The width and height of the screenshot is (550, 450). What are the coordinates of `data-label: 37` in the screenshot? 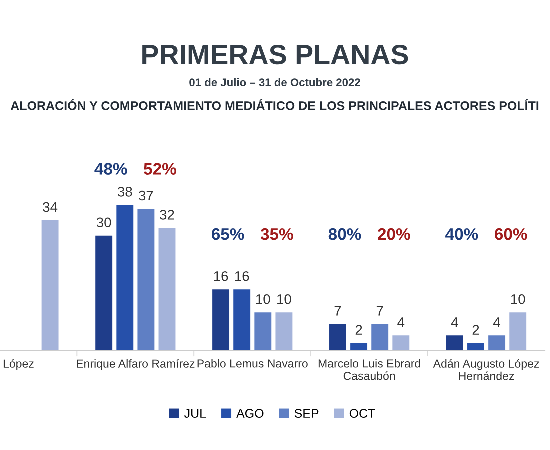 It's located at (146, 195).